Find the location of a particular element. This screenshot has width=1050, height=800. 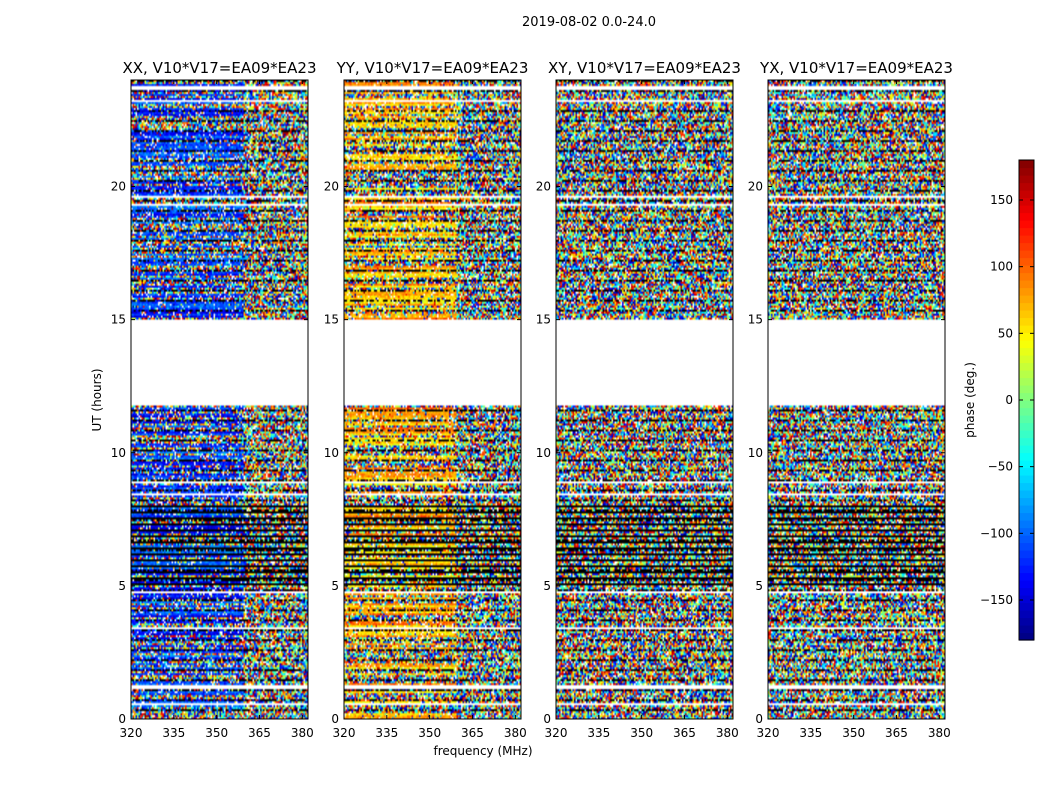

colorbar-tick-label: −100 is located at coordinates (996, 533).